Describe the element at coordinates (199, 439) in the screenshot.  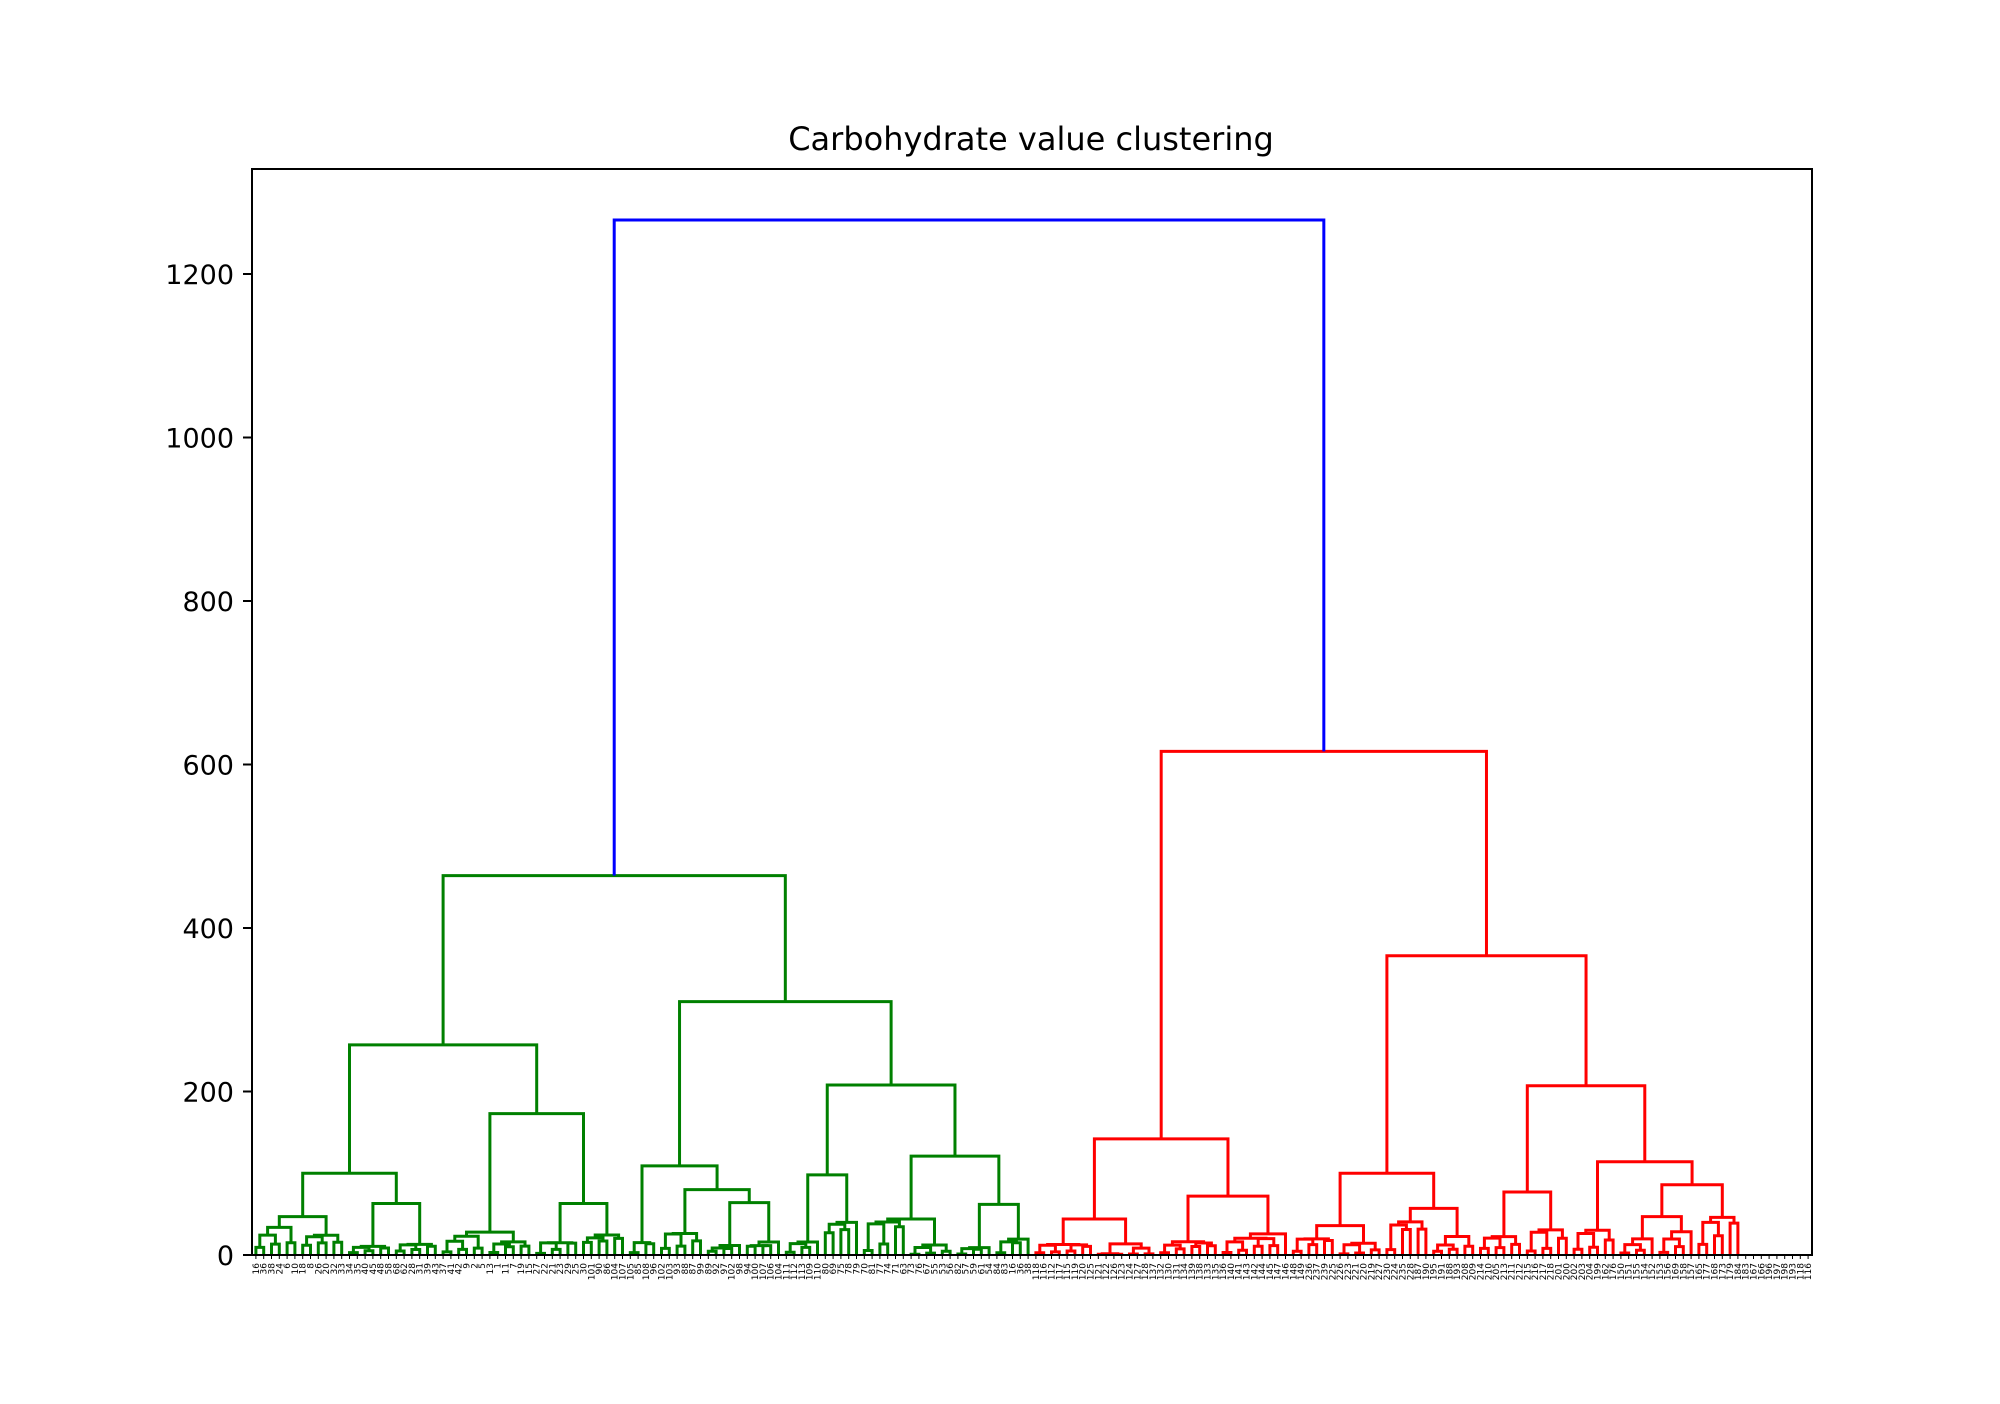
I see `y-tick-label: 1000` at that location.